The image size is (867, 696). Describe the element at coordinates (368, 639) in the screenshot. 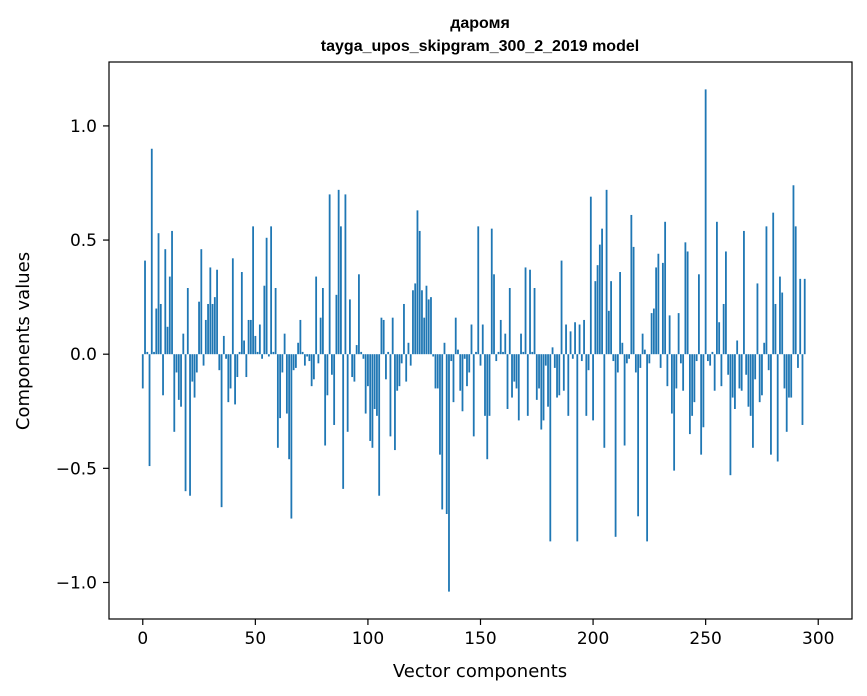

I see `x-tick-label: 100` at that location.